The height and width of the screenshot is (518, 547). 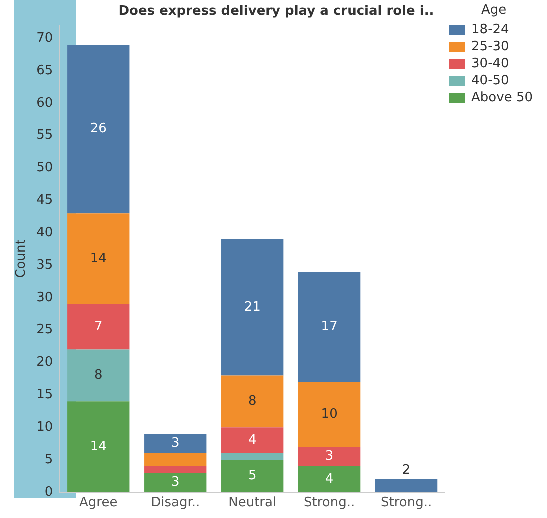 What do you see at coordinates (491, 64) in the screenshot?
I see `legend-label: 30-40` at bounding box center [491, 64].